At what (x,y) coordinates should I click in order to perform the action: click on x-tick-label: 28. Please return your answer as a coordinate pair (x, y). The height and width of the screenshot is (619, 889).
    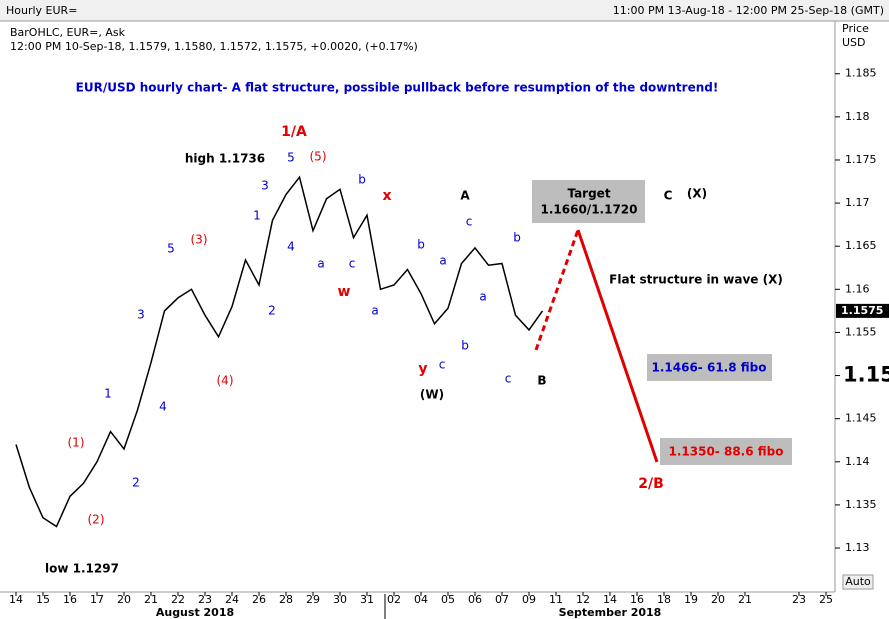
    Looking at the image, I should click on (286, 599).